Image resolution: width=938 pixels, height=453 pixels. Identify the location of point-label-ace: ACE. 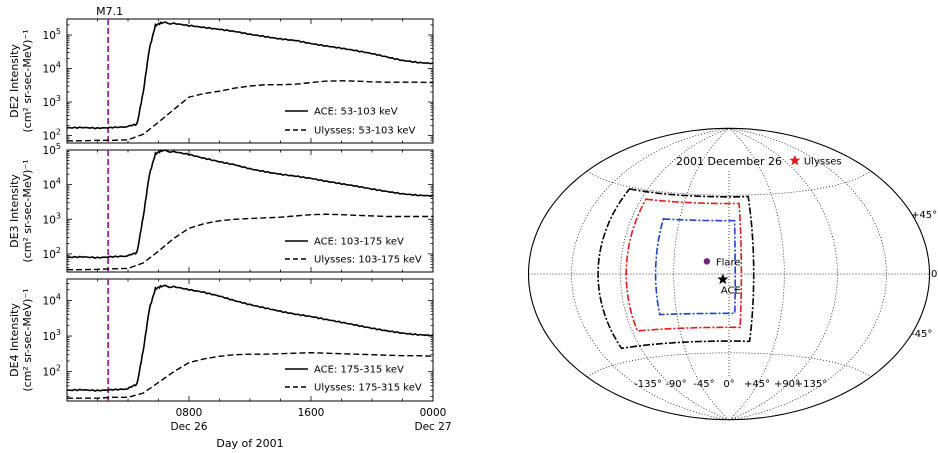
(731, 290).